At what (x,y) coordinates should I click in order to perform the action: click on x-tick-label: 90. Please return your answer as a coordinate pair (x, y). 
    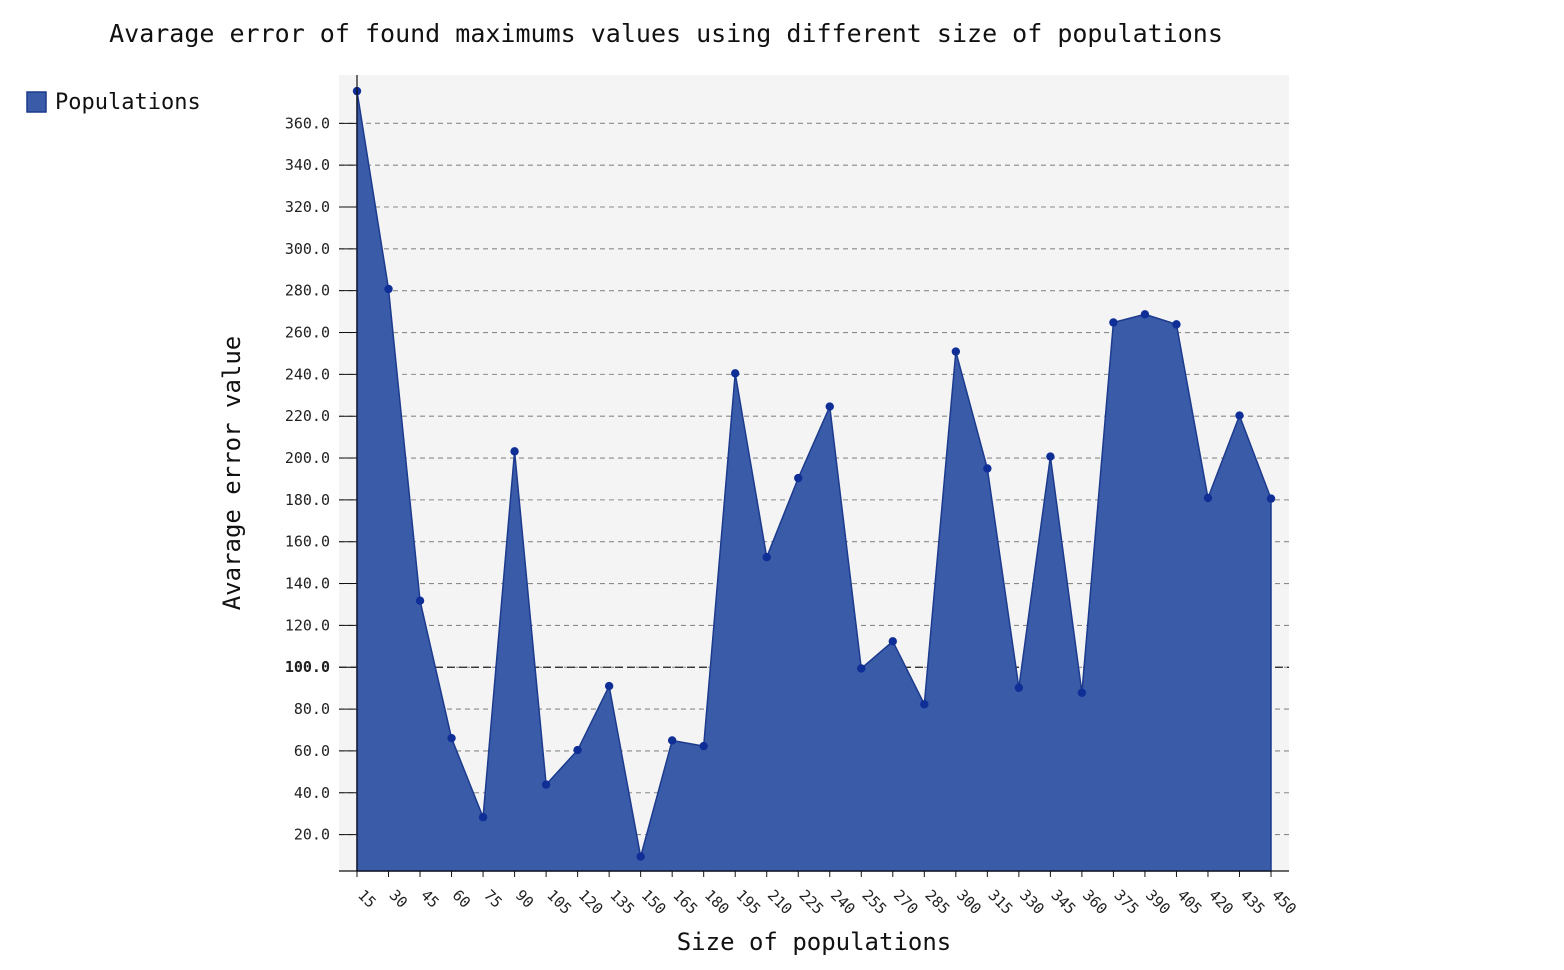
    Looking at the image, I should click on (525, 899).